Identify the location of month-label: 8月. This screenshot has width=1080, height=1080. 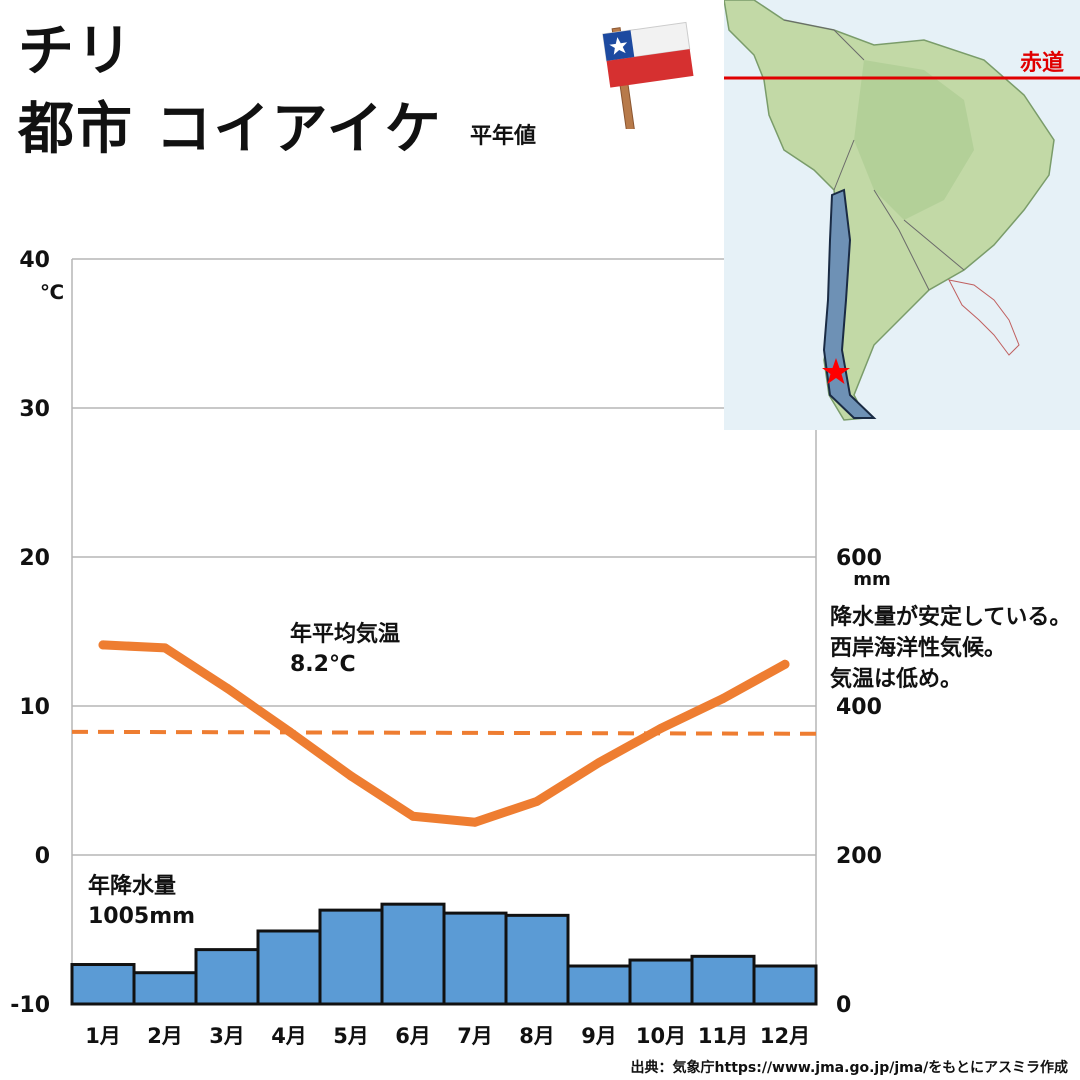
(537, 1036).